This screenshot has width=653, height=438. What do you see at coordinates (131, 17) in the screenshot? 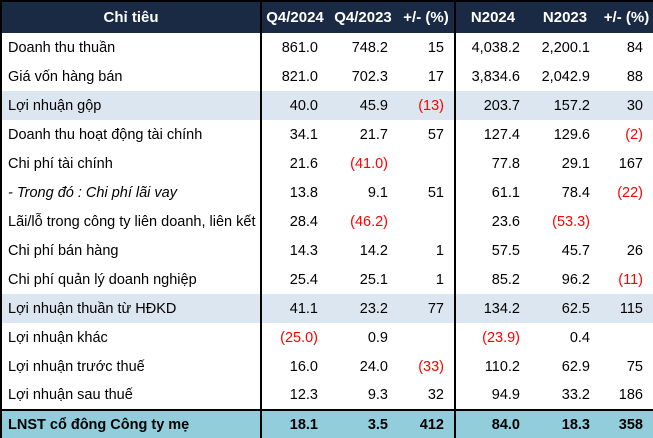
I see `column-header-chi-tieu: Chỉ tiêu` at bounding box center [131, 17].